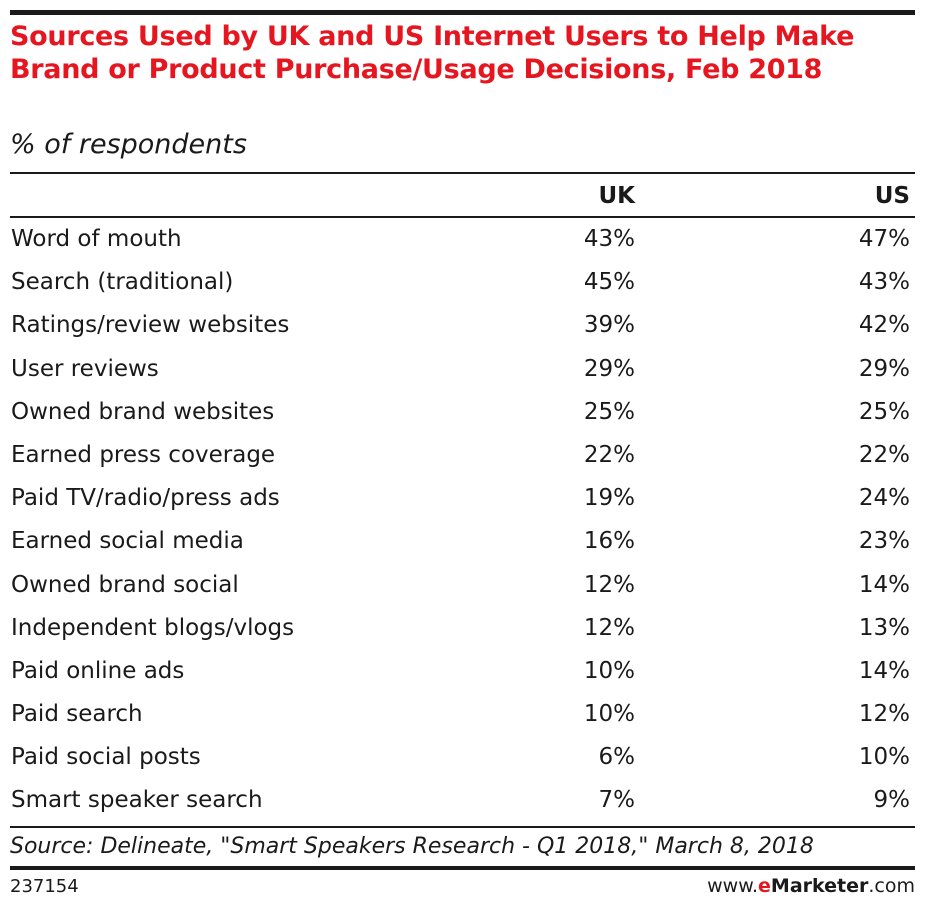 Image resolution: width=925 pixels, height=908 pixels. What do you see at coordinates (462, 800) in the screenshot?
I see `table-row: Smart speaker search 7% 9%` at bounding box center [462, 800].